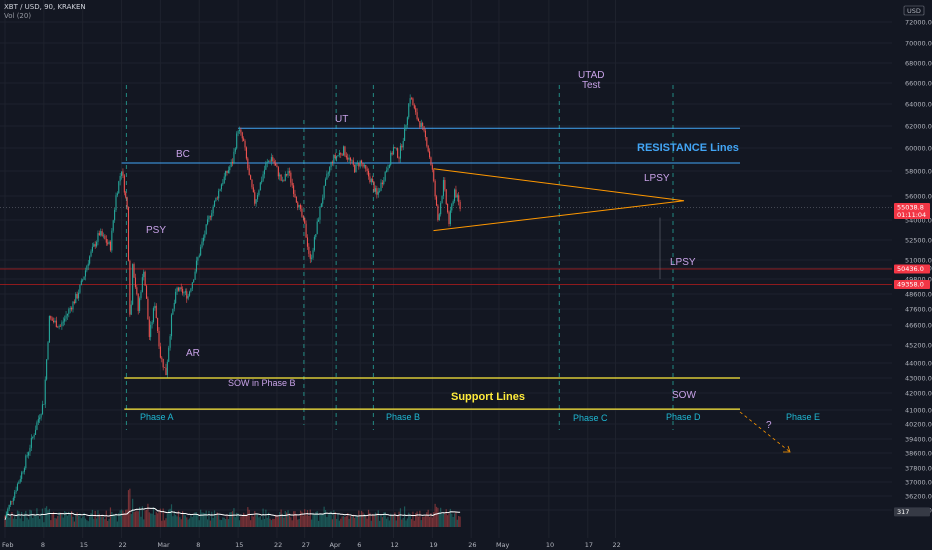  I want to click on volume-ma, so click(232, 513).